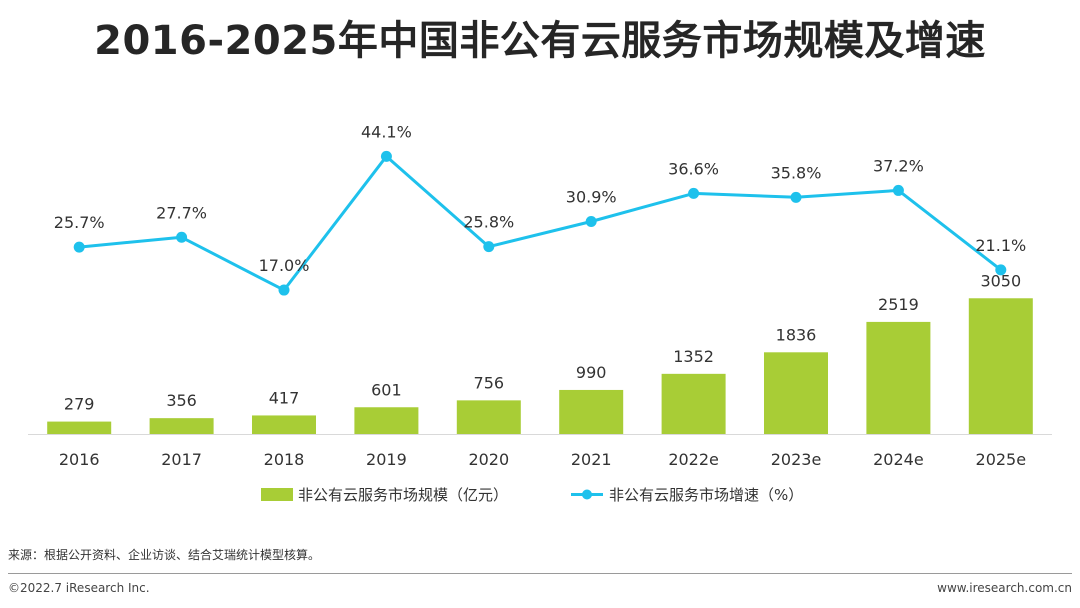 This screenshot has width=1080, height=608. I want to click on line-value-label: 44.1%, so click(386, 131).